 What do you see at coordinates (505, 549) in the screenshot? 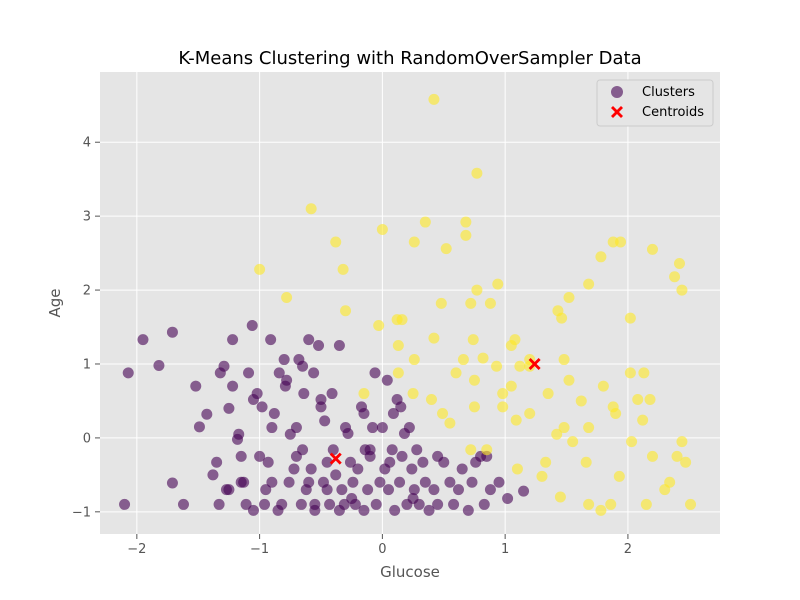
I see `x-tick-label: 1` at bounding box center [505, 549].